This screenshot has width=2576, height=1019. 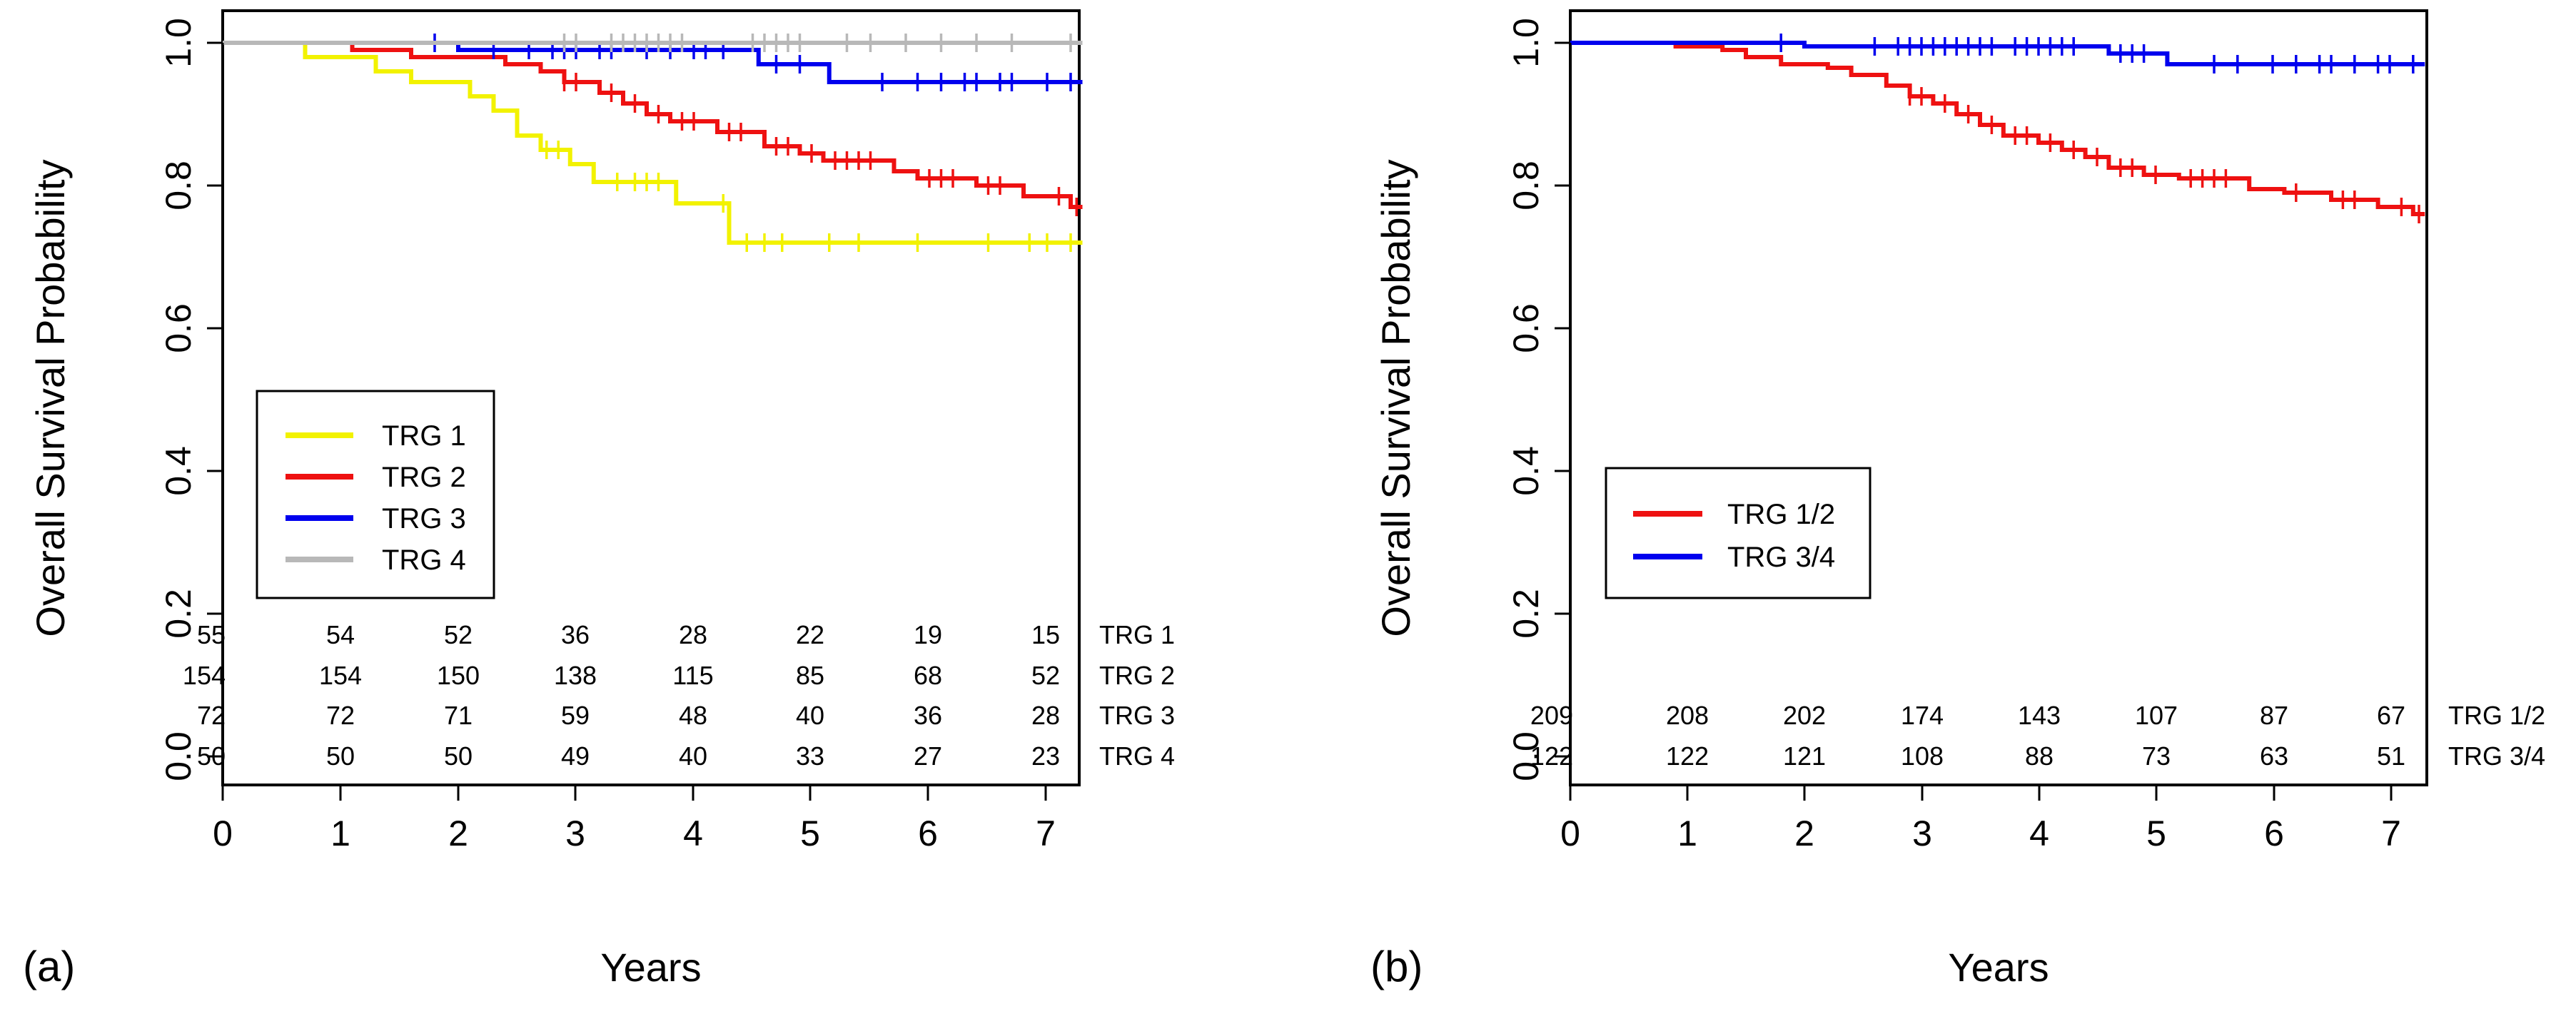 I want to click on at-risk-count: 33, so click(x=810, y=756).